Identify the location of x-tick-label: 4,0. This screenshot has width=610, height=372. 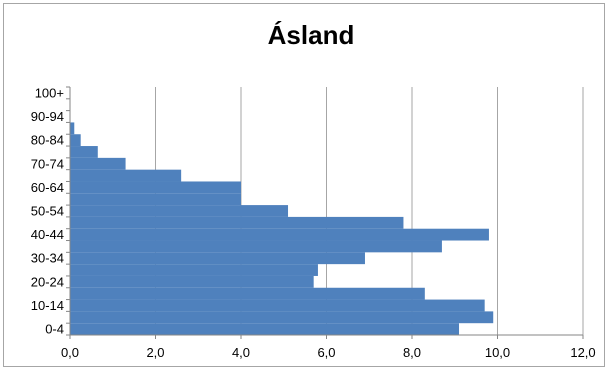
(241, 352).